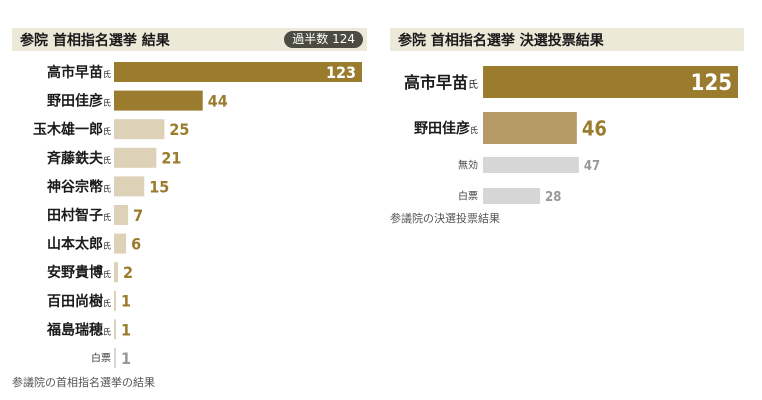 The height and width of the screenshot is (400, 762). I want to click on category-label: 斉藤鉄夫氏, so click(79, 158).